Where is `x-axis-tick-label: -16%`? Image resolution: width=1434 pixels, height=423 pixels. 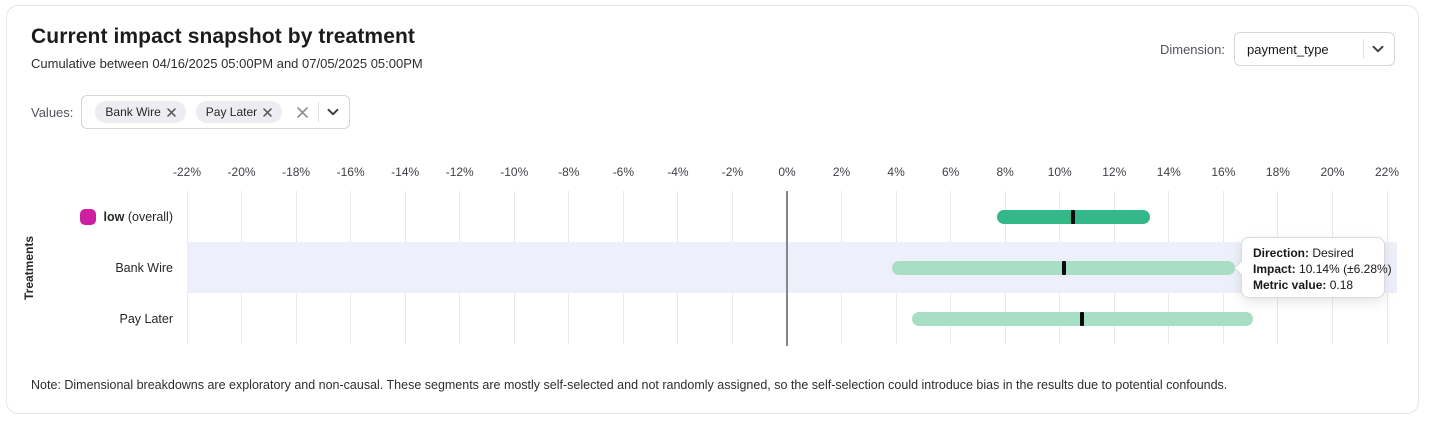
x-axis-tick-label: -16% is located at coordinates (350, 172).